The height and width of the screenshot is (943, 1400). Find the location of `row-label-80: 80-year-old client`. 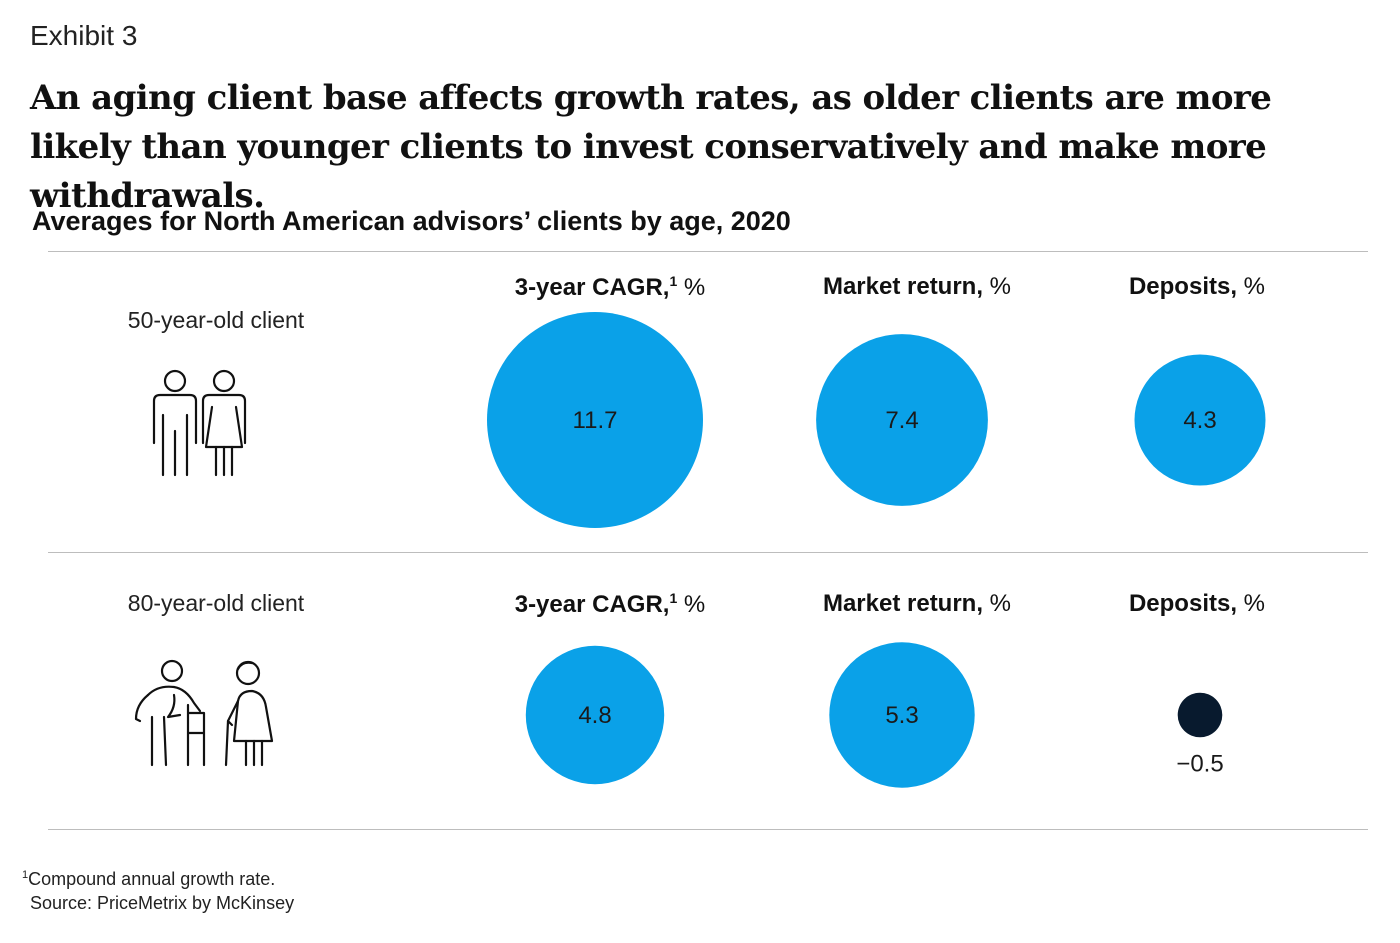

row-label-80: 80-year-old client is located at coordinates (216, 603).